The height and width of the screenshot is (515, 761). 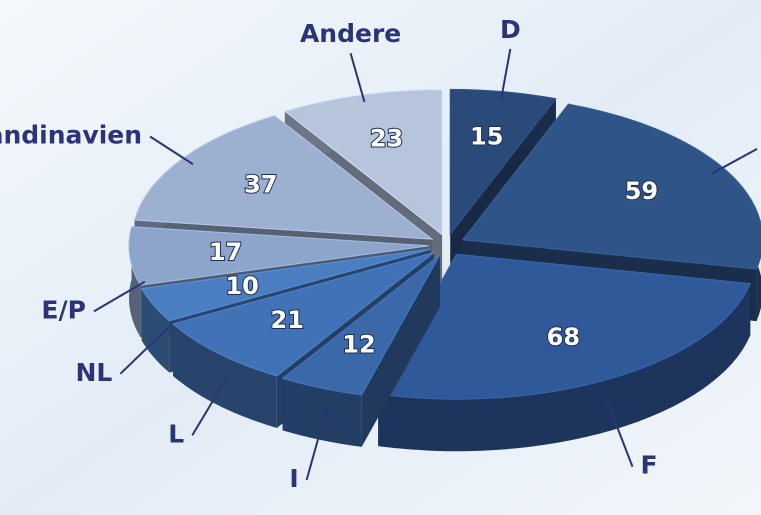 What do you see at coordinates (649, 465) in the screenshot?
I see `category-label: F` at bounding box center [649, 465].